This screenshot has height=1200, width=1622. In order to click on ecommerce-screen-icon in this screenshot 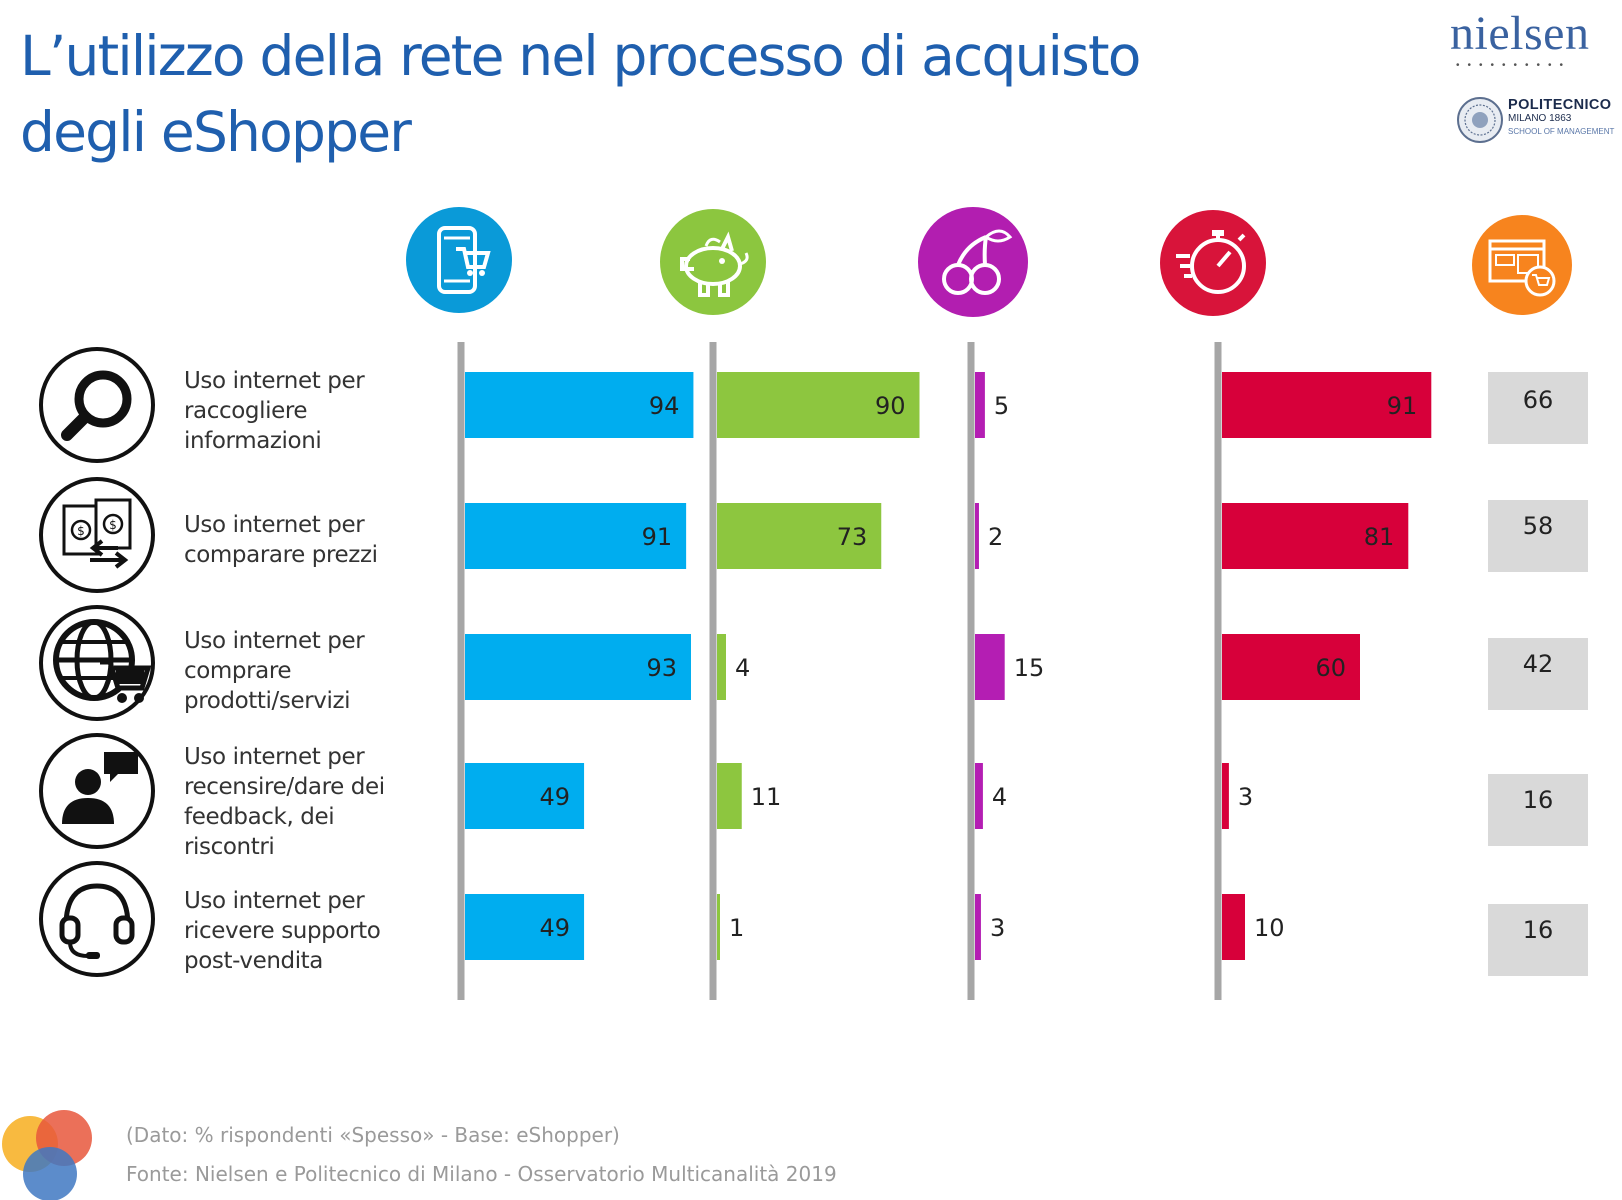, I will do `click(1522, 265)`.